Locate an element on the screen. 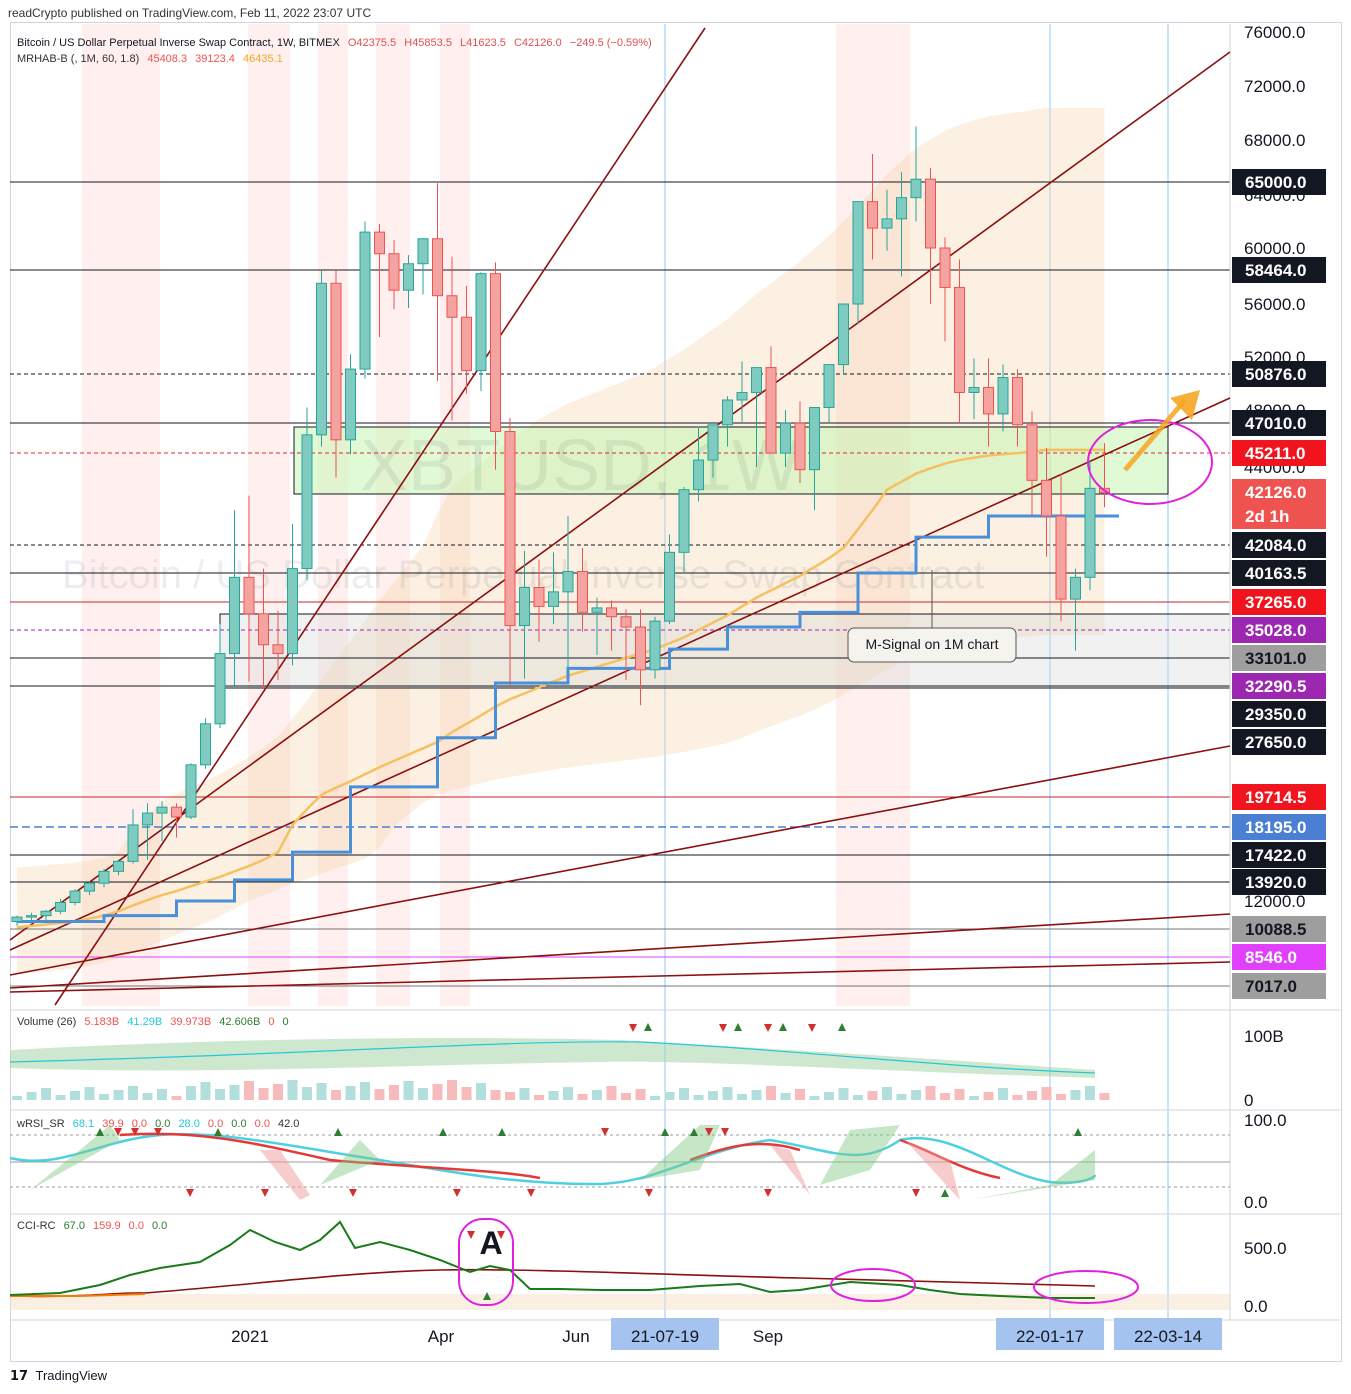 This screenshot has height=1394, width=1351. y-tick-1: 72000.0 is located at coordinates (1274, 86).